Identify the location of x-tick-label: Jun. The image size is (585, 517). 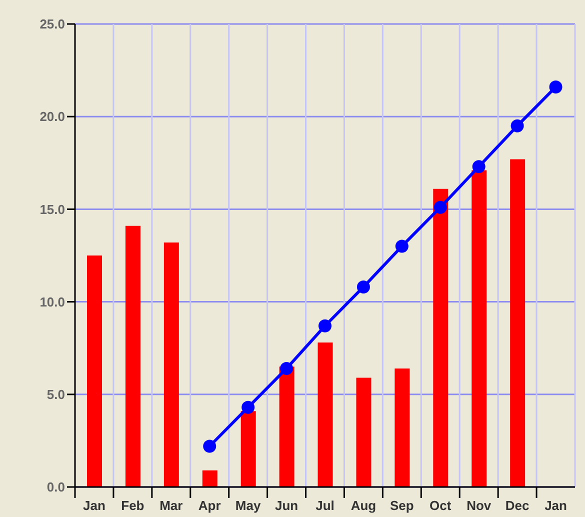
(286, 505).